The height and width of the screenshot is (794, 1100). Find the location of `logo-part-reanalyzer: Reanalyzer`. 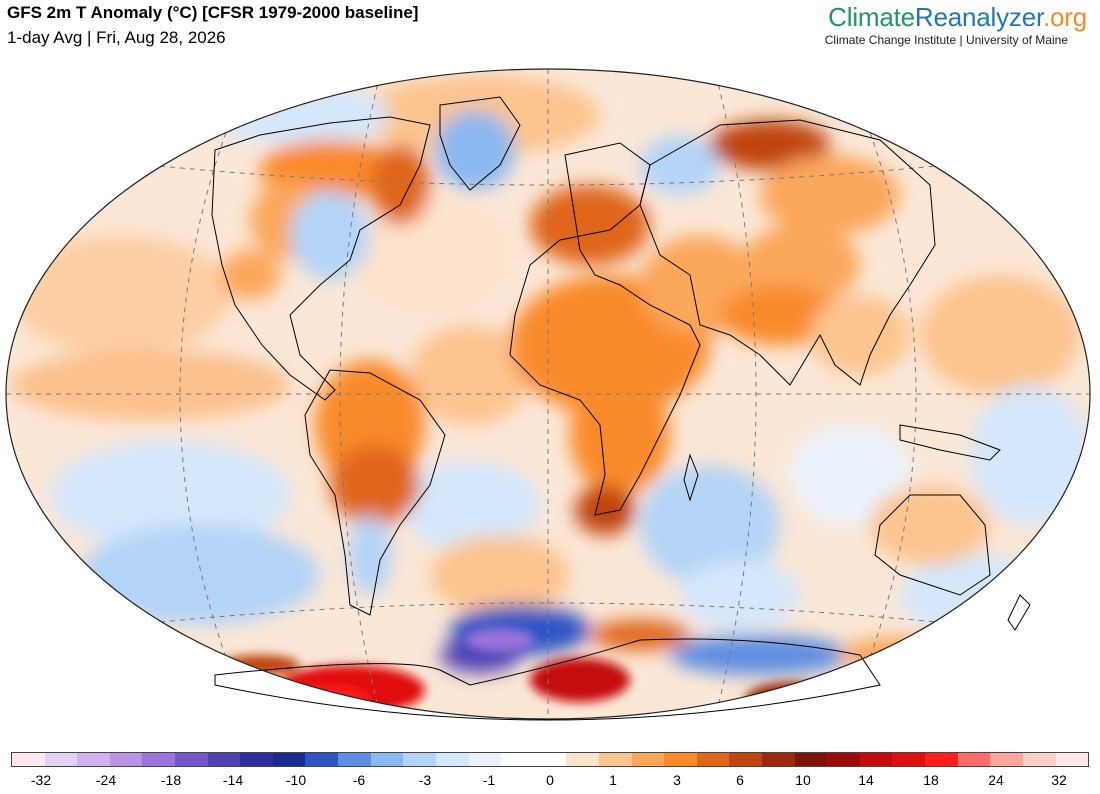

logo-part-reanalyzer: Reanalyzer is located at coordinates (978, 17).